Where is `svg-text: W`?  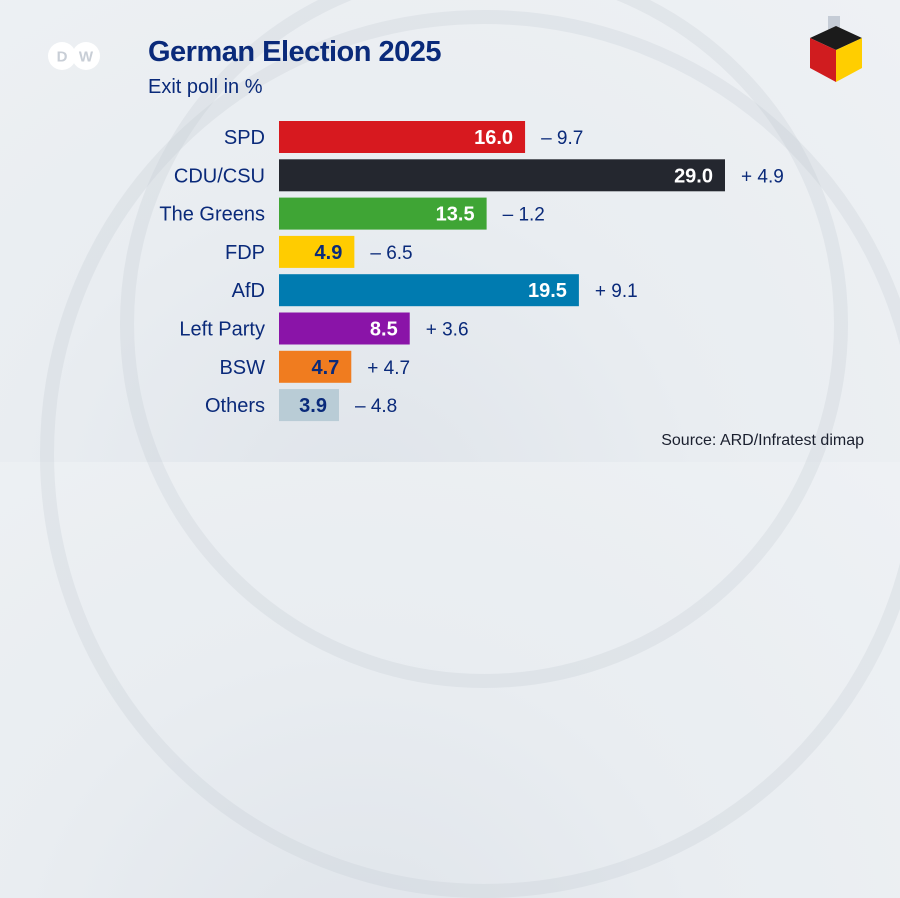 svg-text: W is located at coordinates (86, 57).